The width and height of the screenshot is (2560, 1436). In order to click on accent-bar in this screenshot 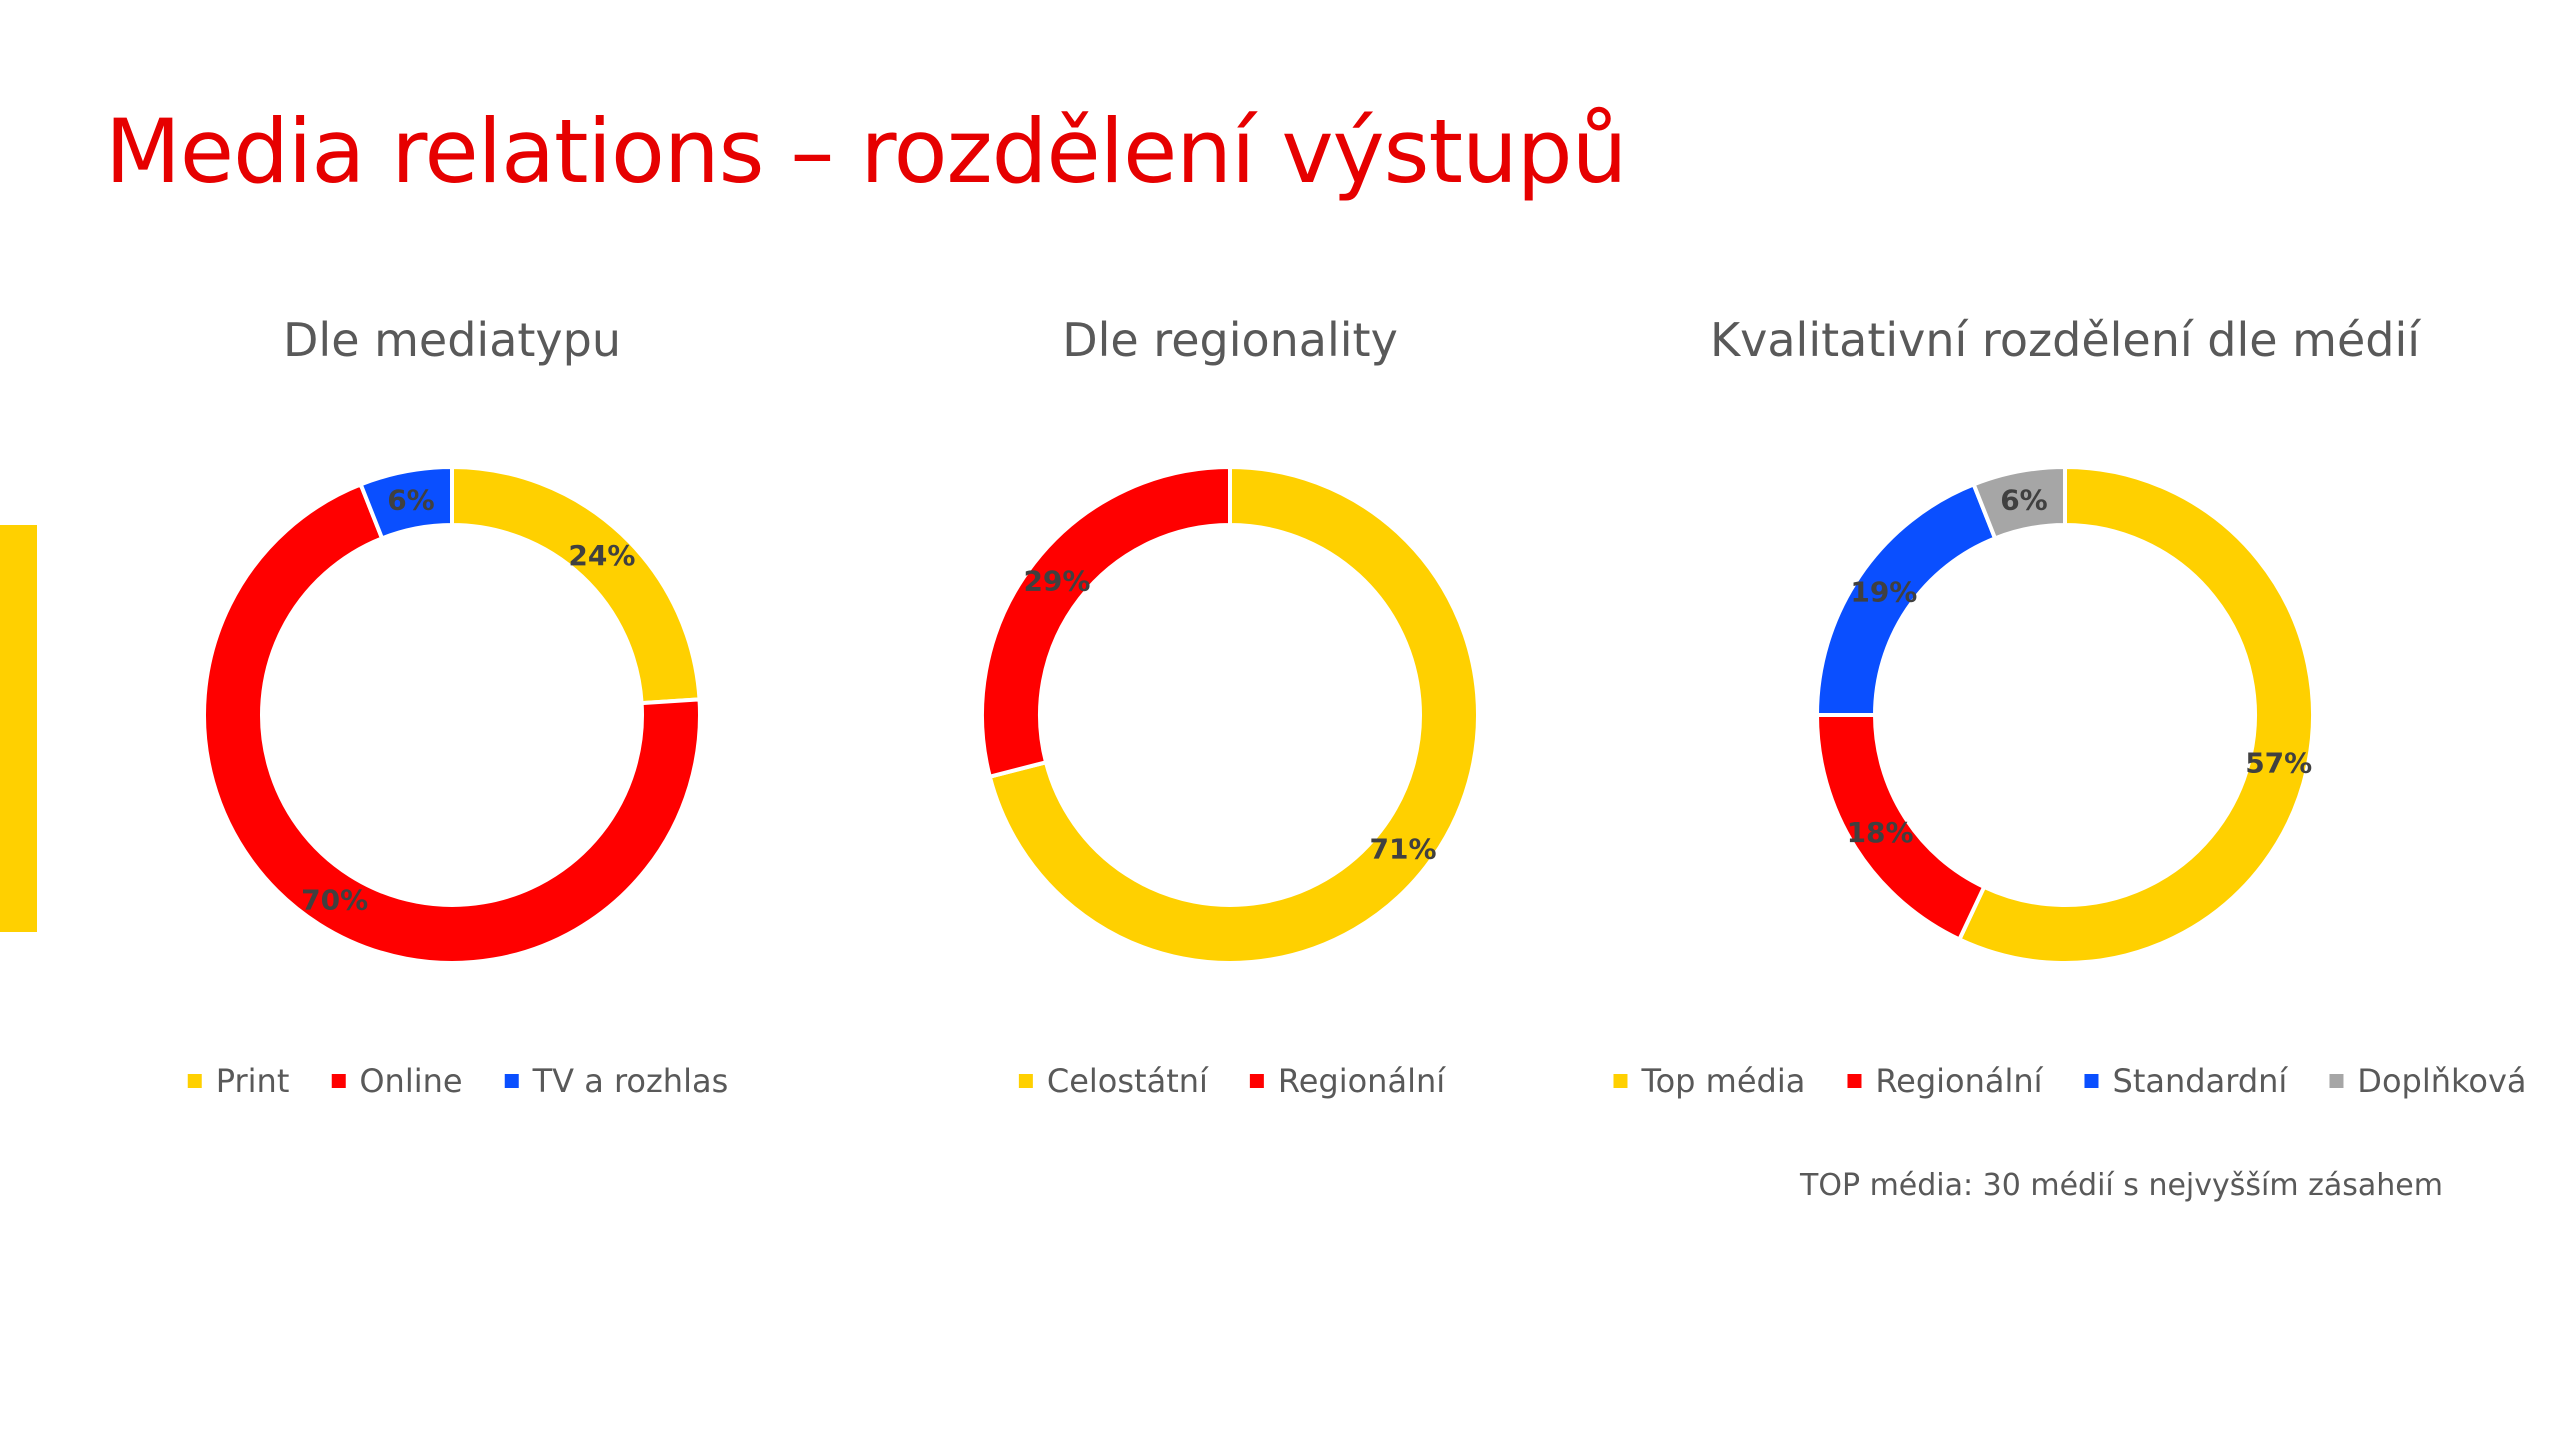, I will do `click(18, 728)`.